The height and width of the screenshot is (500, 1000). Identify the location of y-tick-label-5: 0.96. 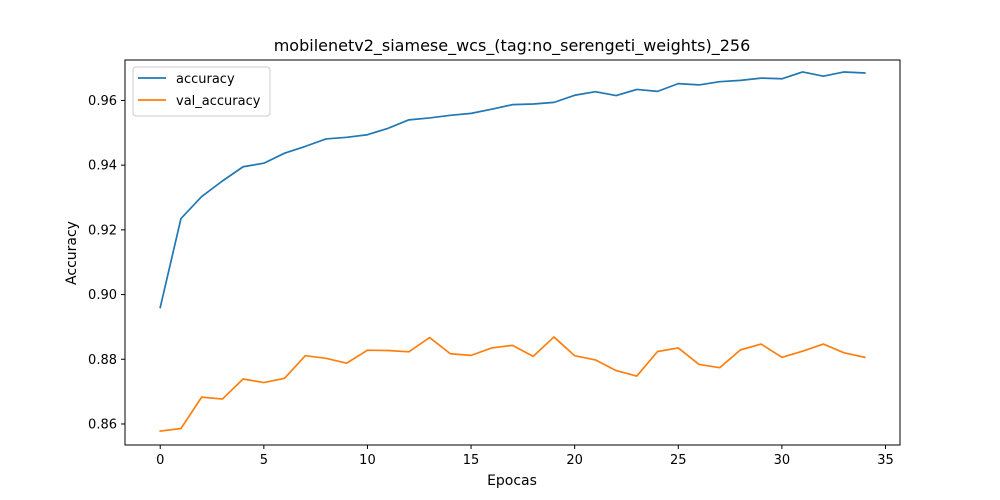
(102, 101).